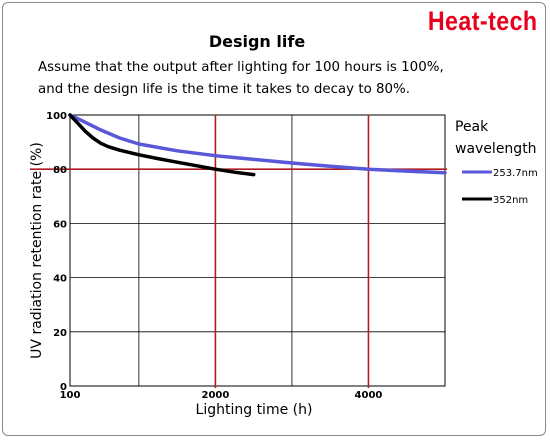 This screenshot has height=440, width=550. Describe the element at coordinates (60, 170) in the screenshot. I see `y-tick-label: 80` at that location.